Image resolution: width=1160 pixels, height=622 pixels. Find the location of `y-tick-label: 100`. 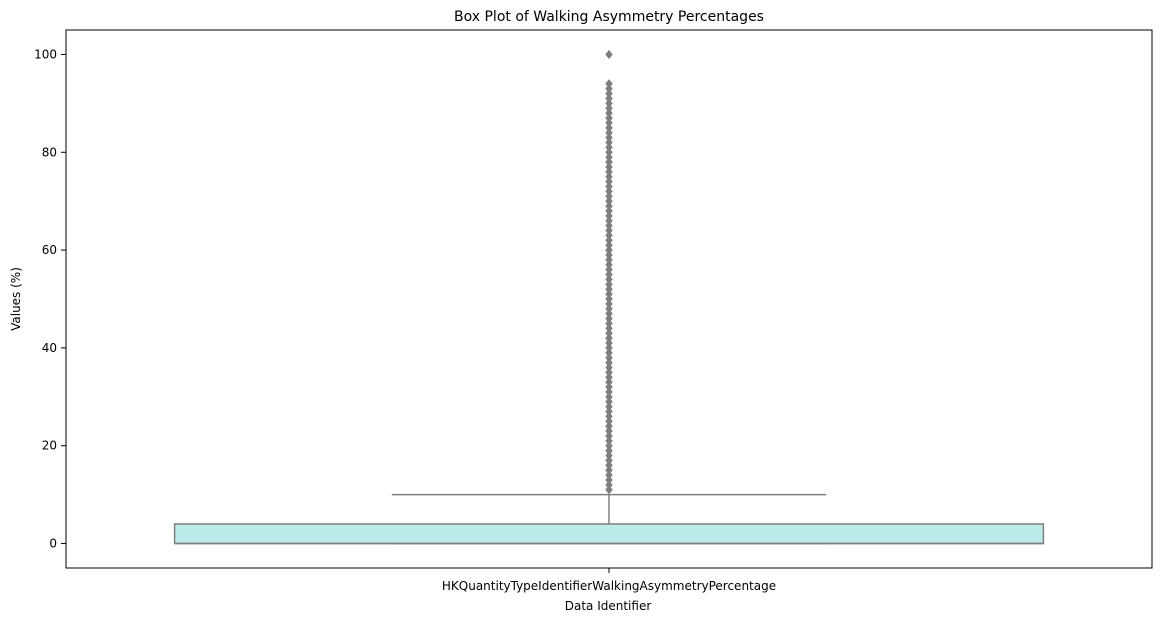

y-tick-label: 100 is located at coordinates (45, 54).